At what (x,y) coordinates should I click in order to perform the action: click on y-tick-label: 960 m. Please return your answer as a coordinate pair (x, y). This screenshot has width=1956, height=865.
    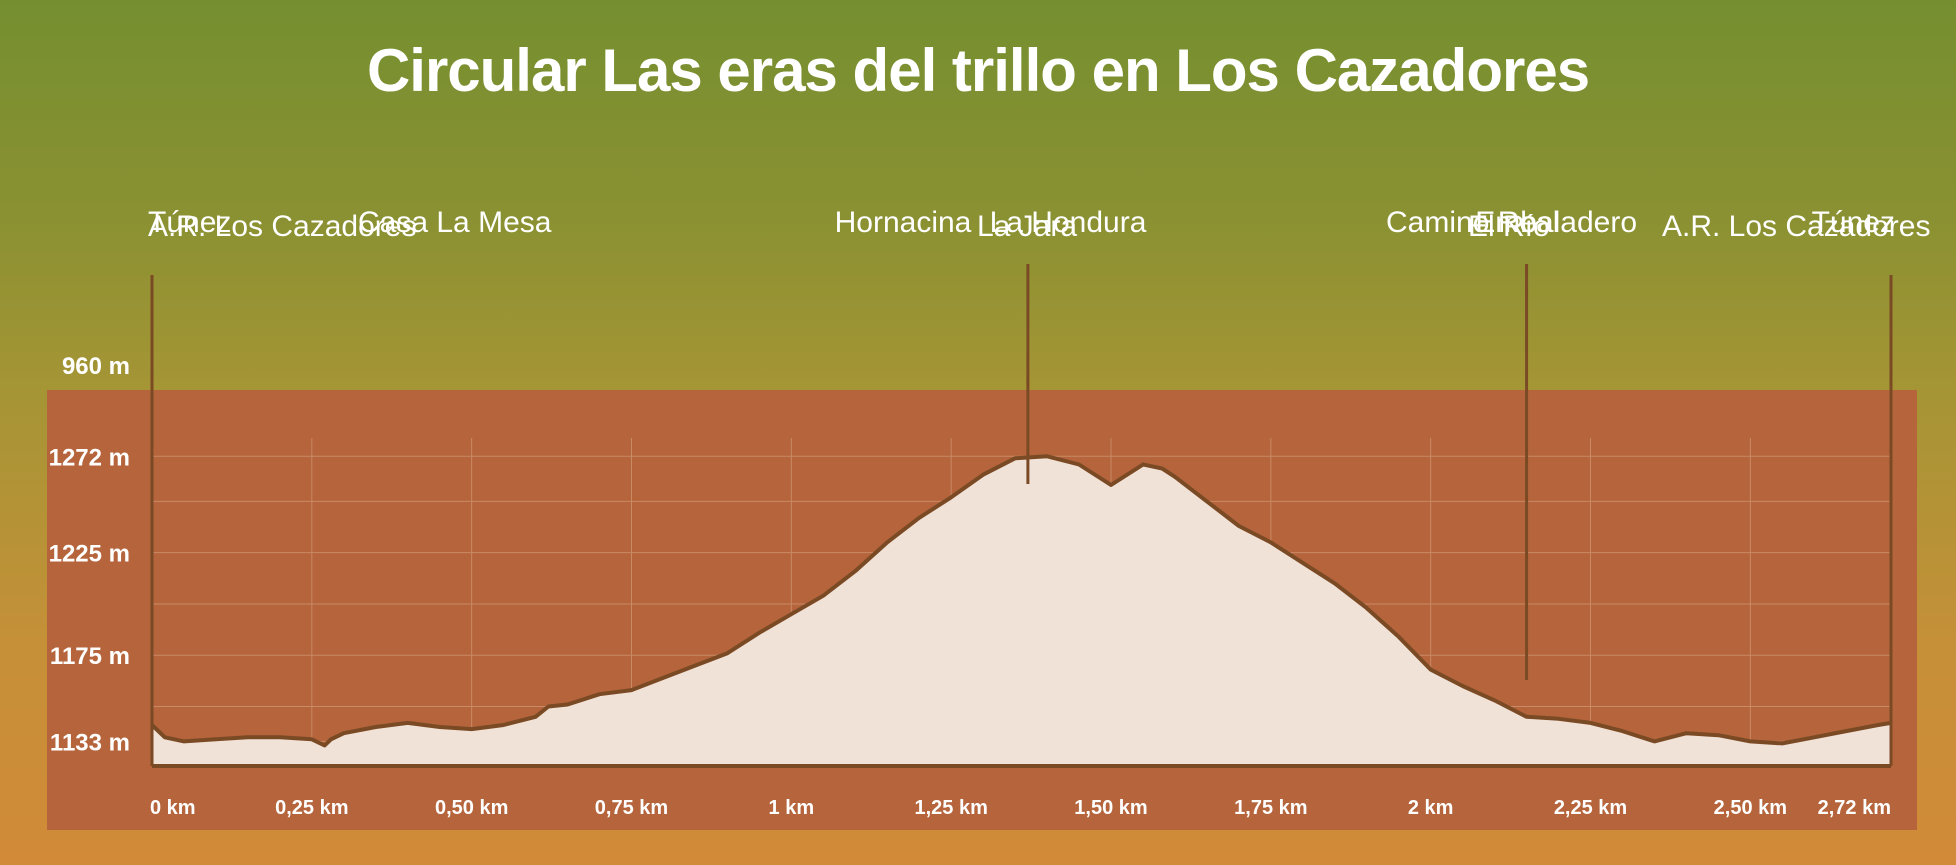
    Looking at the image, I should click on (96, 366).